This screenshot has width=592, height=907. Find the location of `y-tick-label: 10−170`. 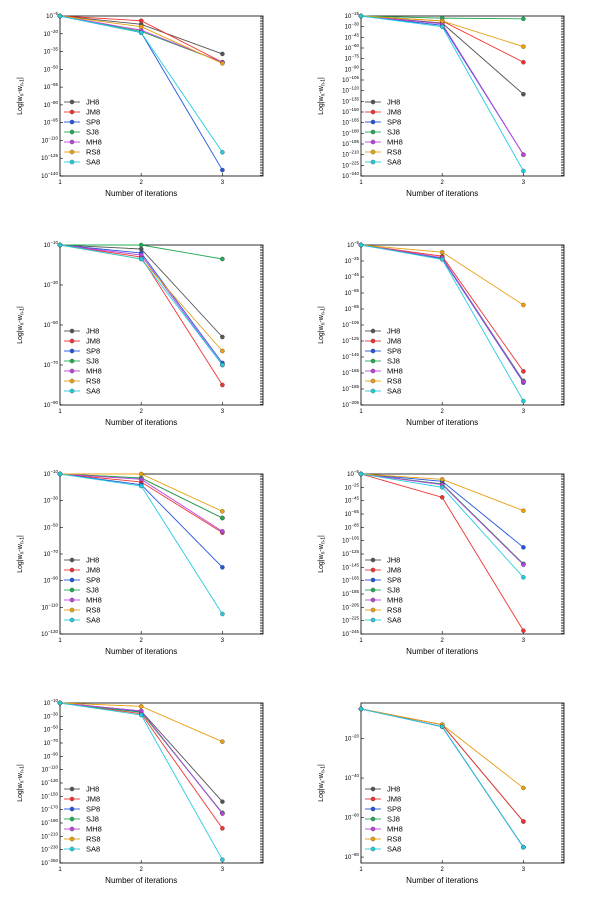

y-tick-label: 10−170 is located at coordinates (49, 809).